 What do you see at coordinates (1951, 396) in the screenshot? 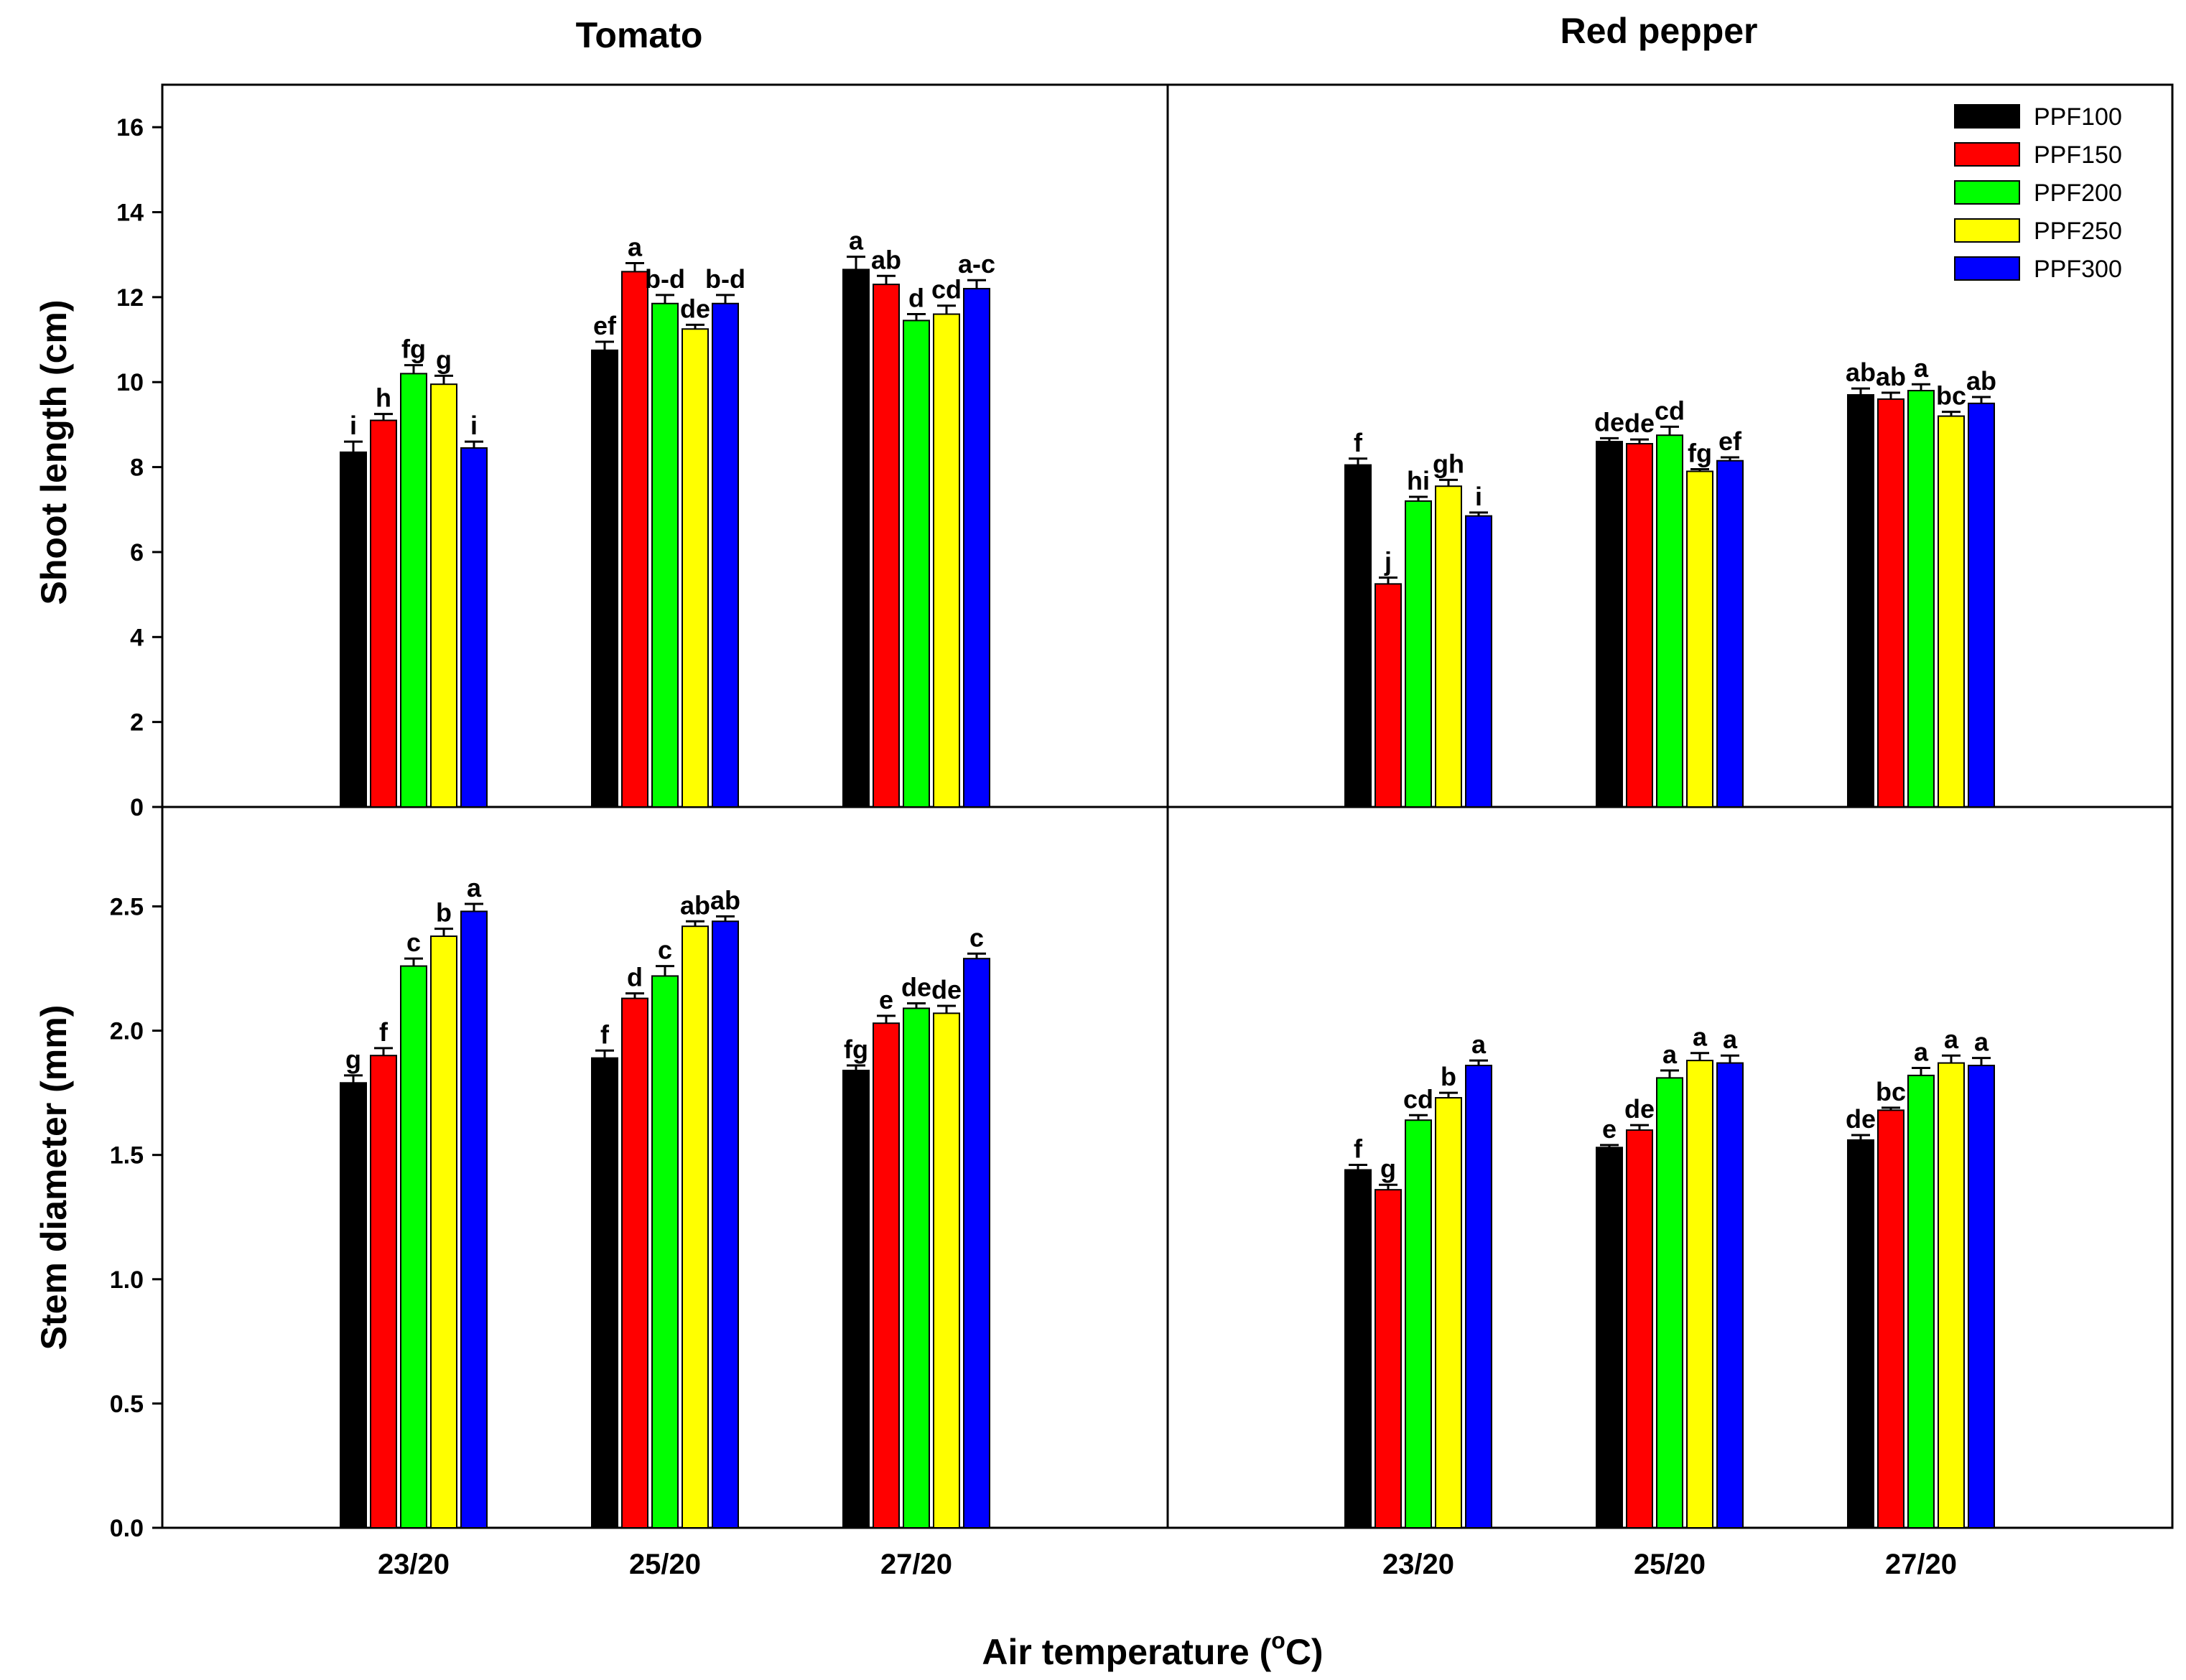
I see `significance-label: bc` at bounding box center [1951, 396].